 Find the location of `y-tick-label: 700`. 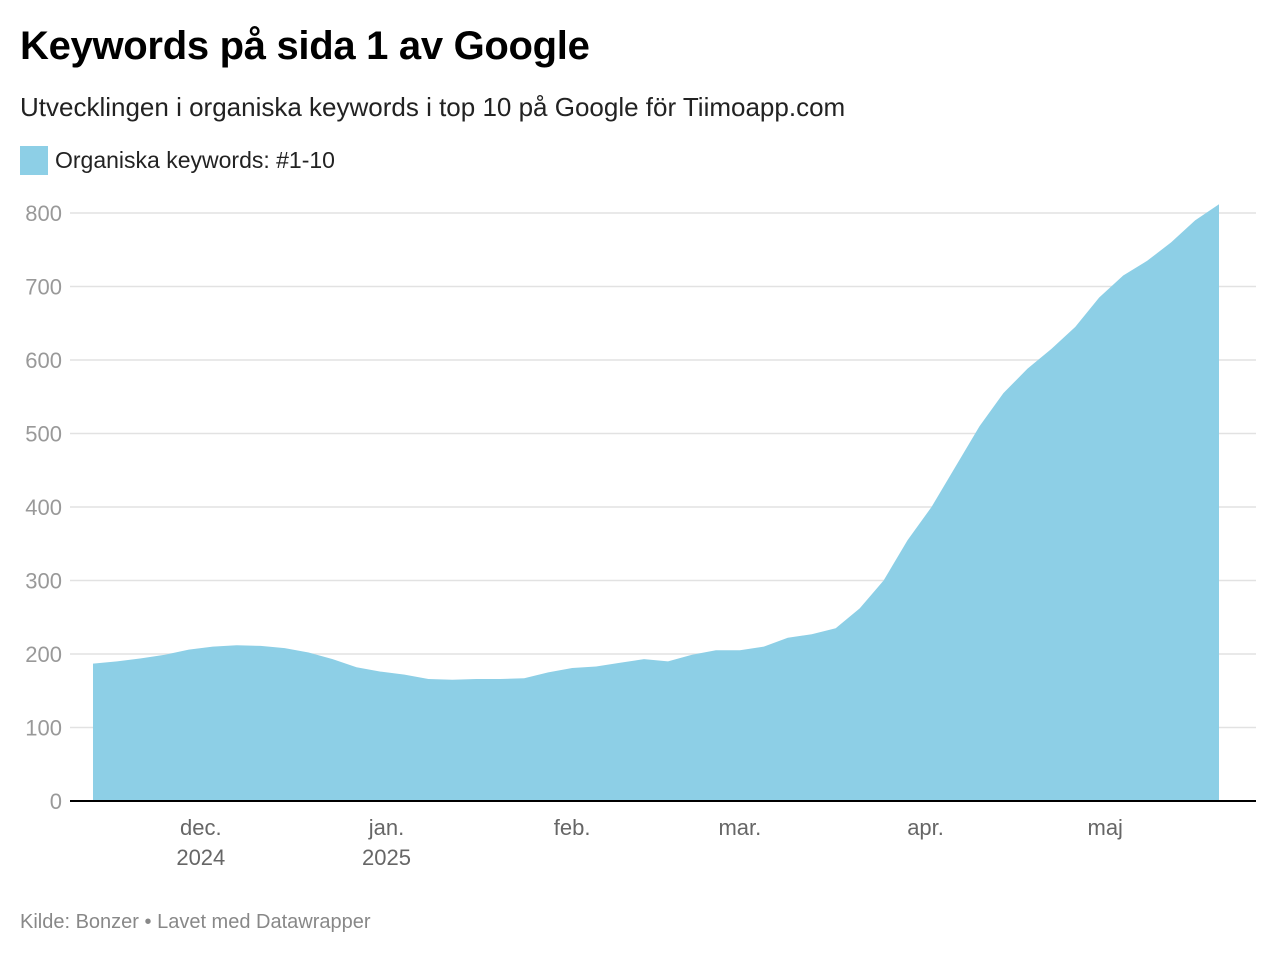

y-tick-label: 700 is located at coordinates (43, 287).